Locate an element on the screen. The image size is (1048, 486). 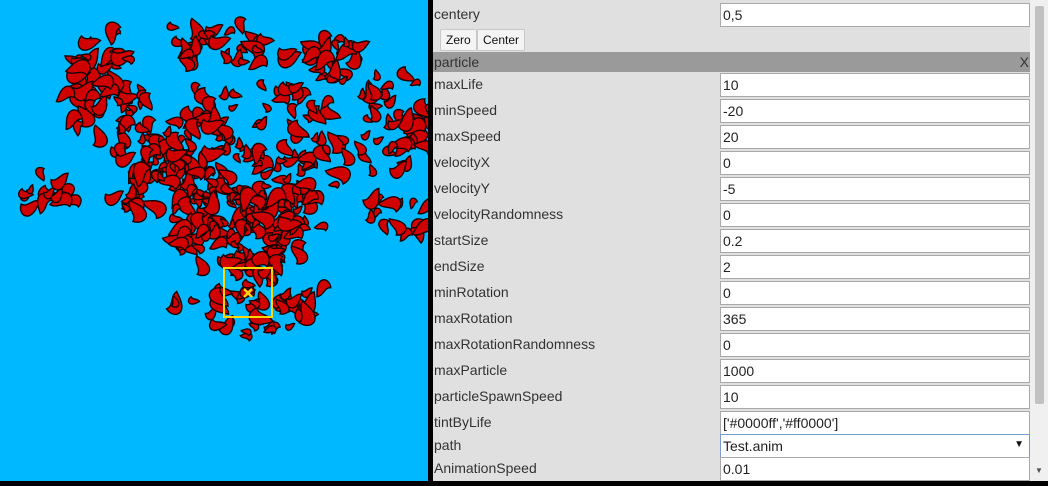
emitter-bounds is located at coordinates (248, 292).